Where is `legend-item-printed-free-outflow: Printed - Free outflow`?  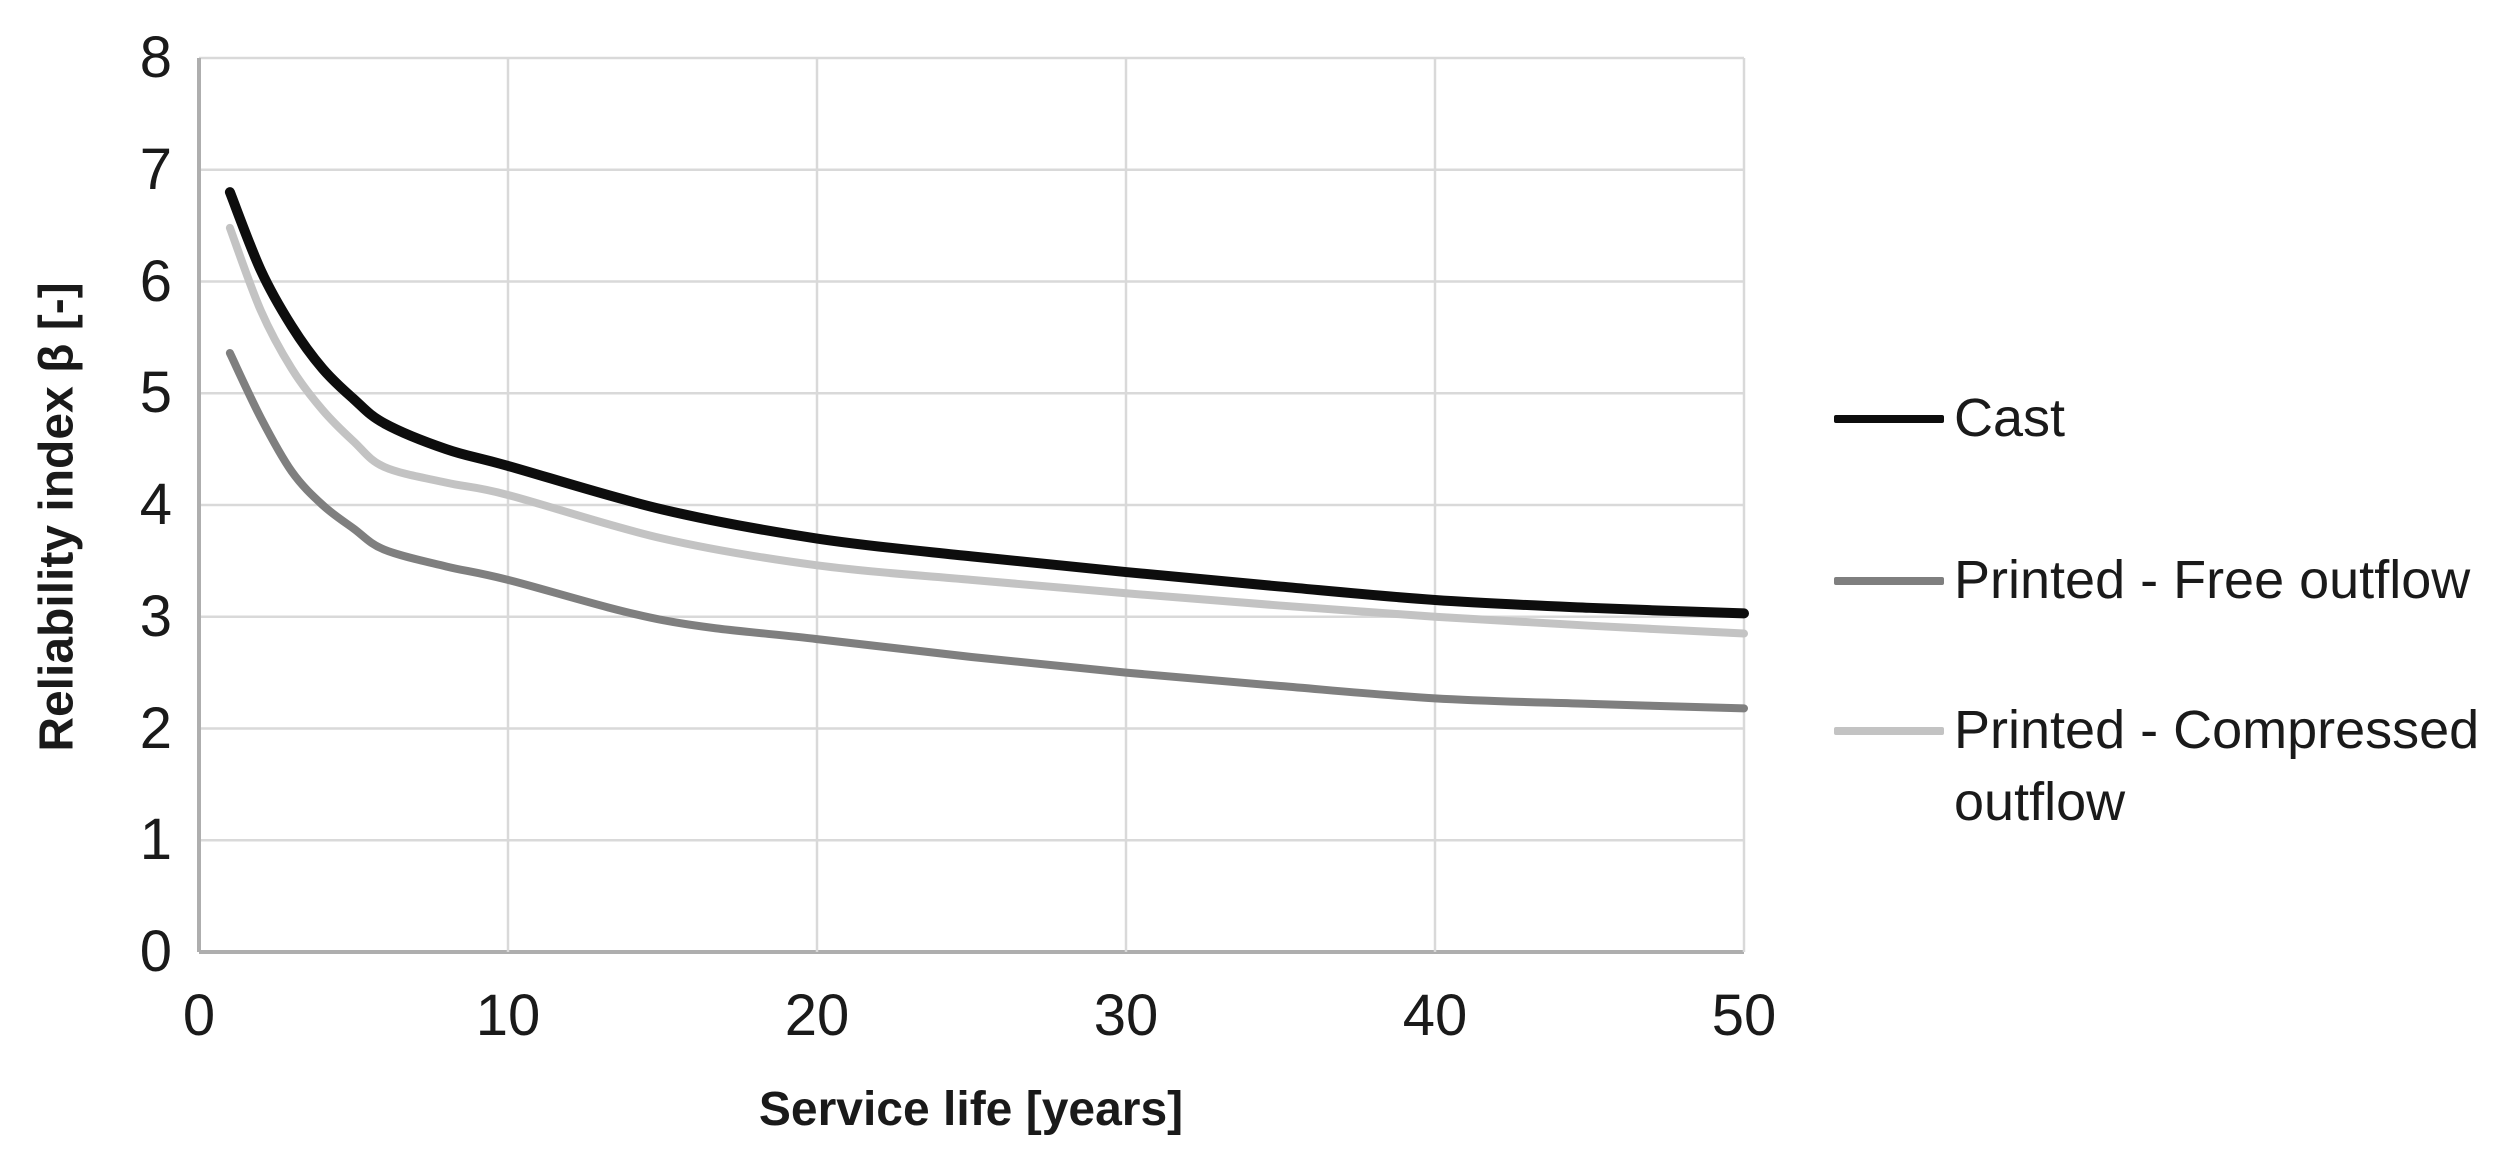
legend-item-printed-free-outflow: Printed - Free outflow is located at coordinates (2152, 580).